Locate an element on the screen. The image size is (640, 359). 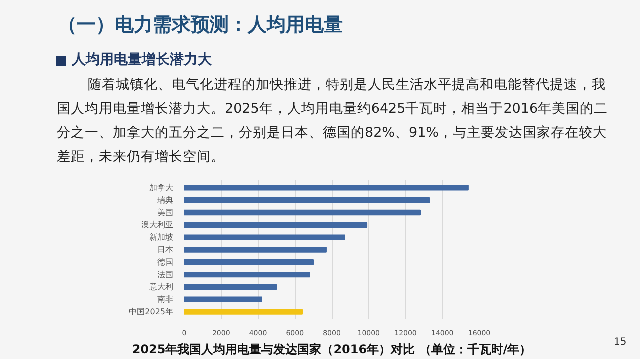
y-tick-label: 加拿大 is located at coordinates (162, 187).